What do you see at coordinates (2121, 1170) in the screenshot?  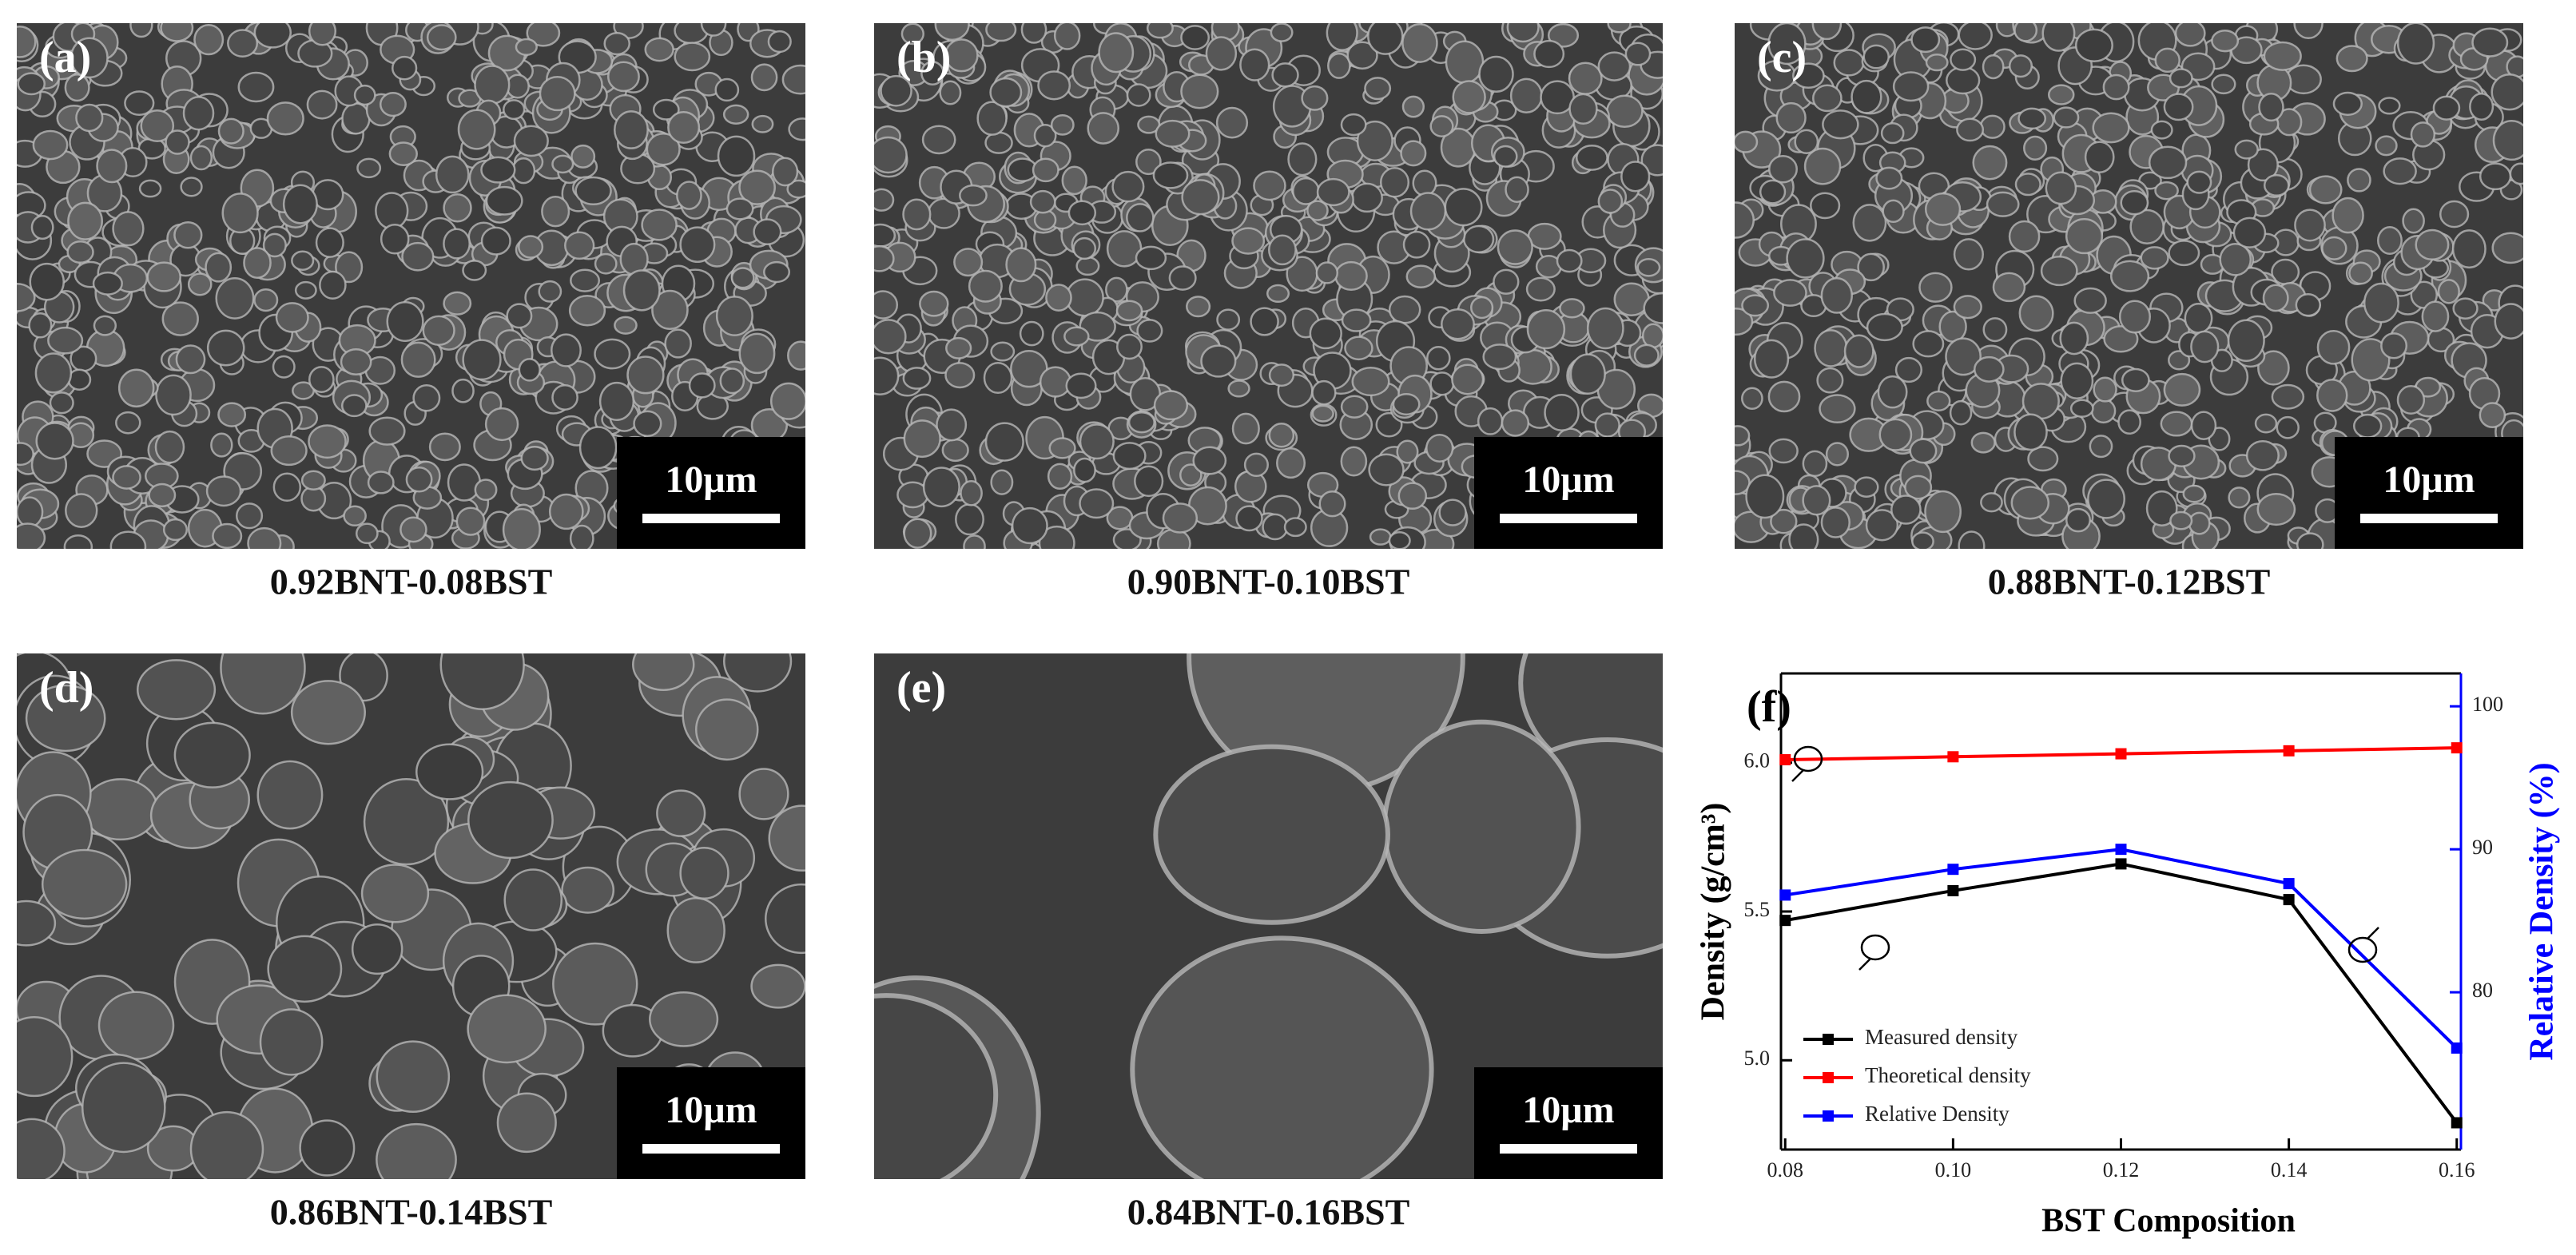 I see `x-tick-label: 0.12` at bounding box center [2121, 1170].